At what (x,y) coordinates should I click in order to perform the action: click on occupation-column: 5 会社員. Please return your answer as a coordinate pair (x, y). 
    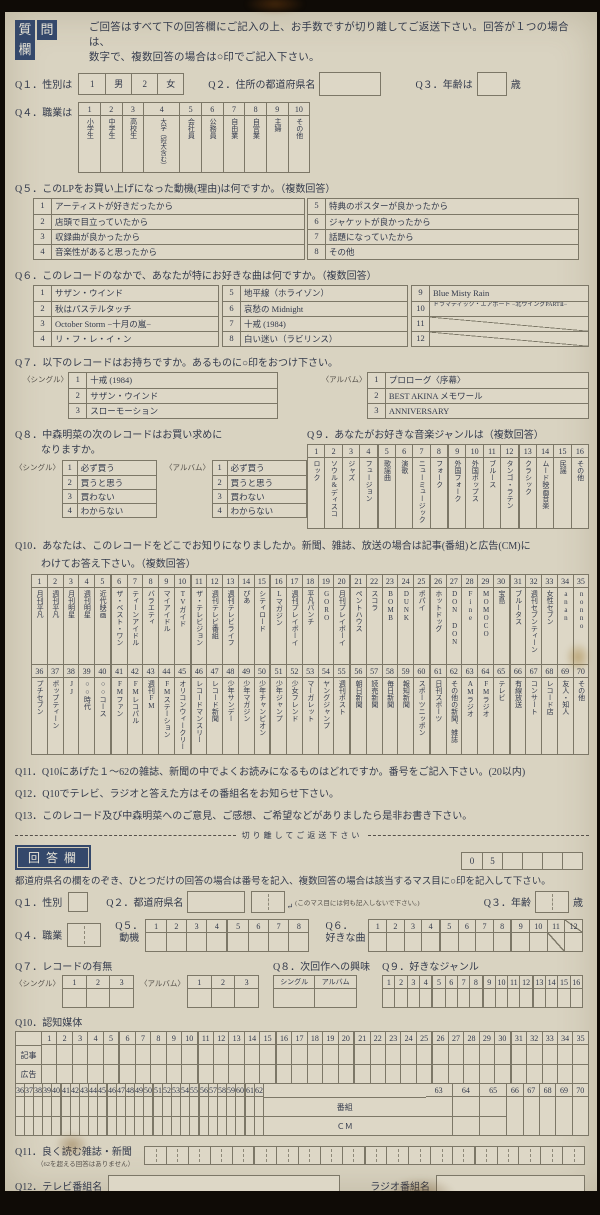
    Looking at the image, I should click on (190, 137).